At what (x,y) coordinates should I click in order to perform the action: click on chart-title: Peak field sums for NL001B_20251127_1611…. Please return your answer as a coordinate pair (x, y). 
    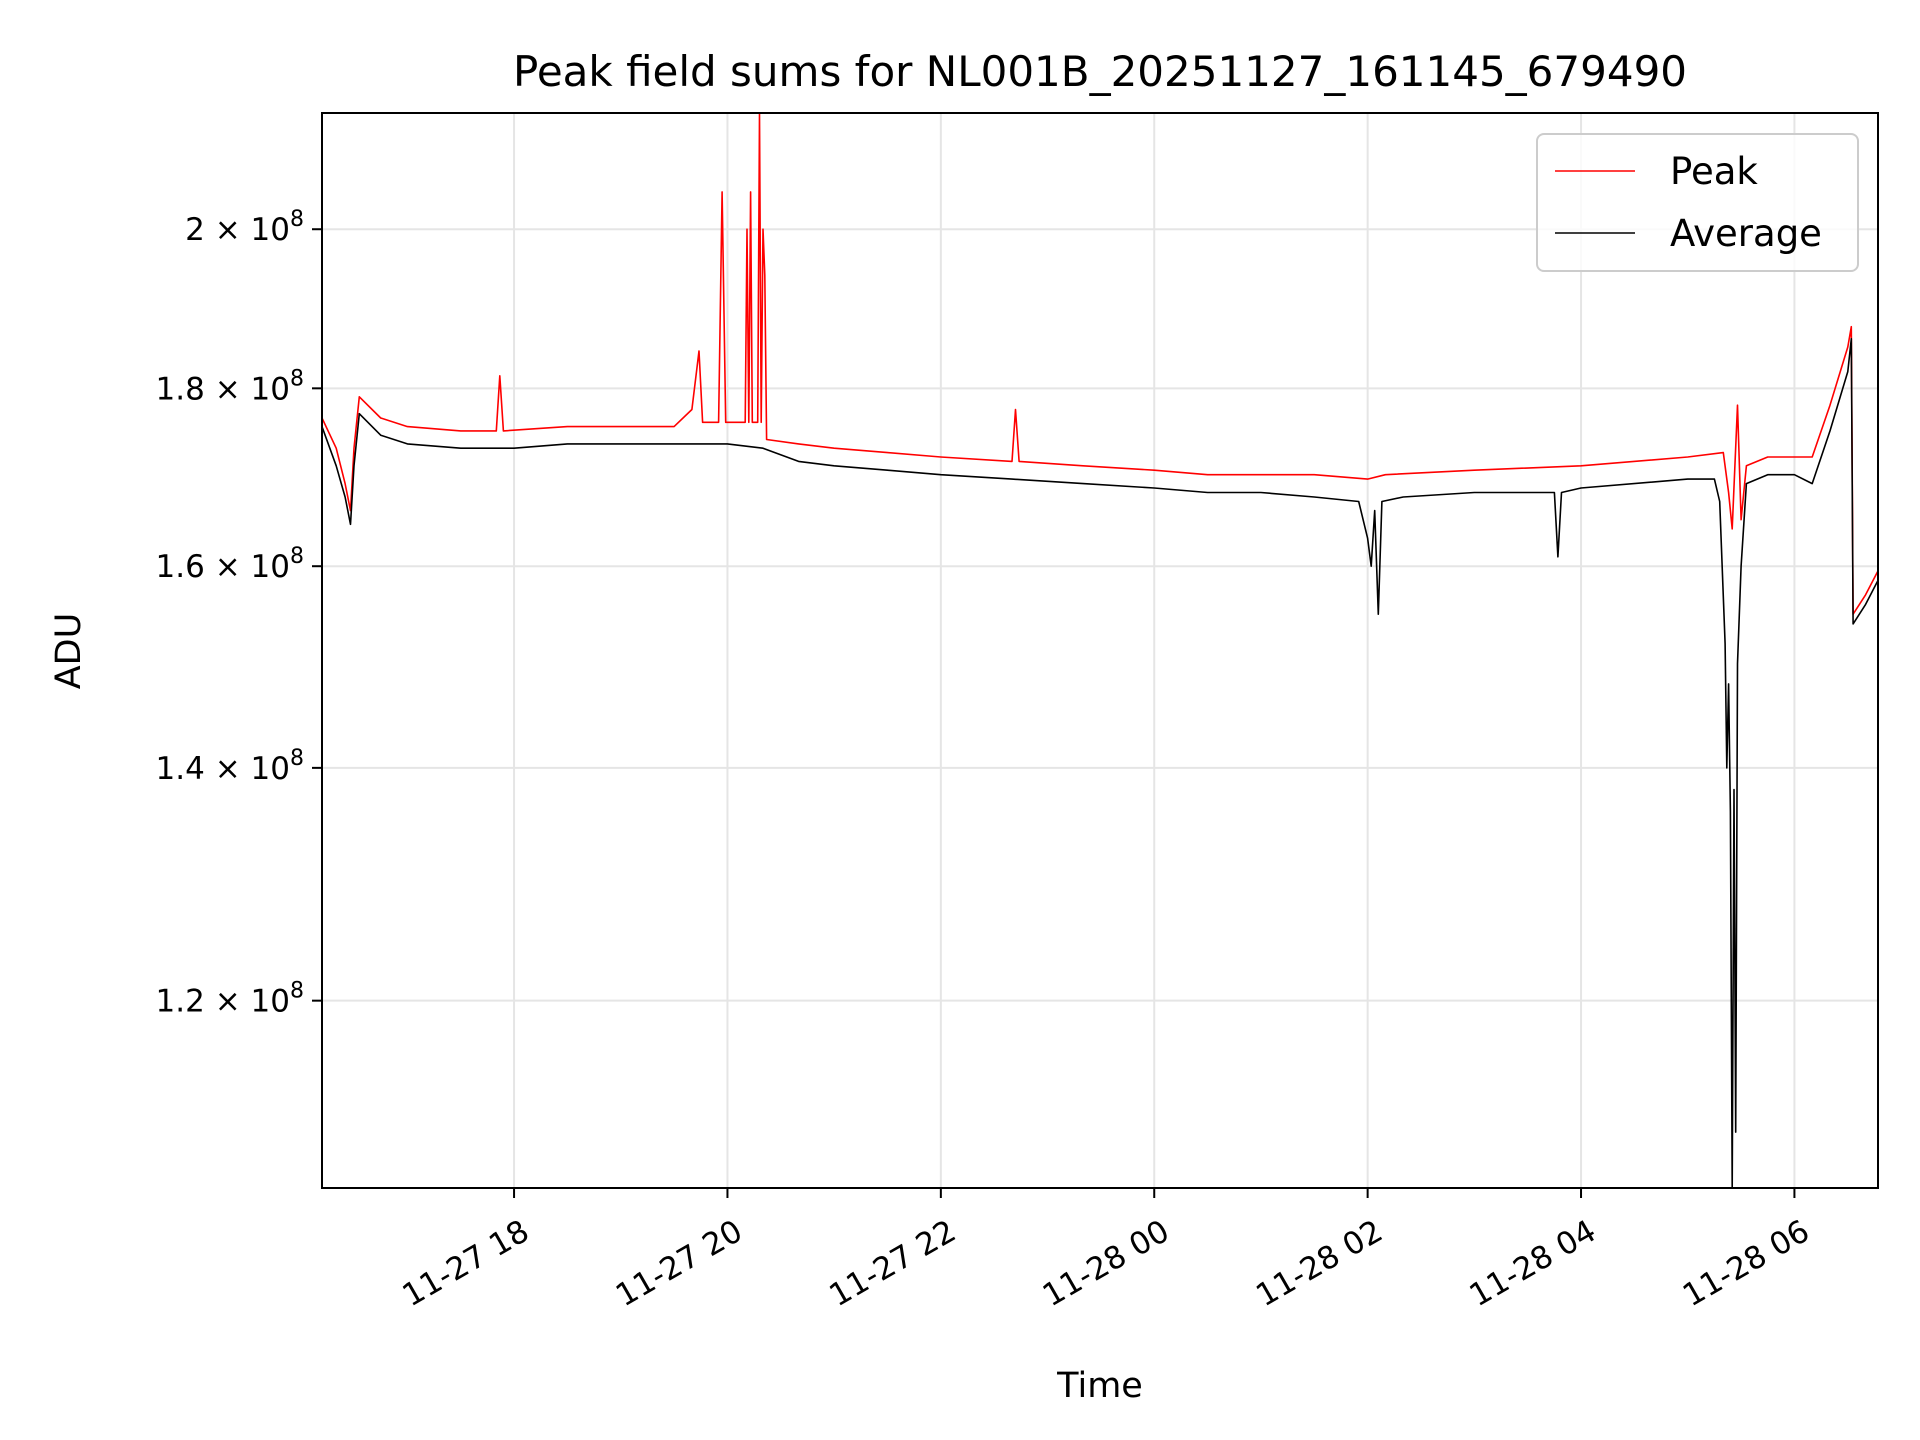
    Looking at the image, I should click on (1100, 71).